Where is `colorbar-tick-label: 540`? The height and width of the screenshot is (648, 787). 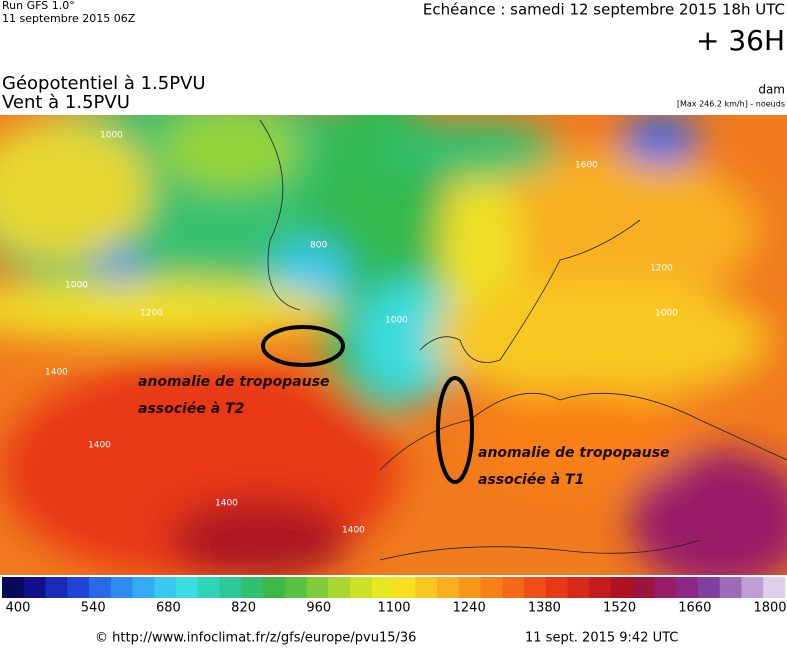 colorbar-tick-label: 540 is located at coordinates (93, 608).